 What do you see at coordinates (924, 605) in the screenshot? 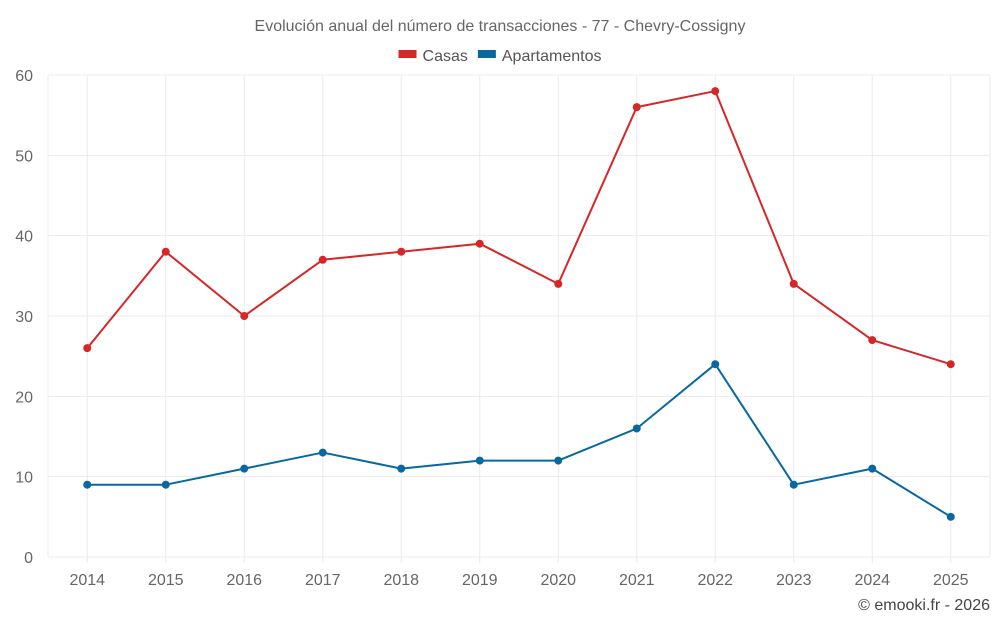
I see `credit-text: © emooki.fr - 2026` at bounding box center [924, 605].